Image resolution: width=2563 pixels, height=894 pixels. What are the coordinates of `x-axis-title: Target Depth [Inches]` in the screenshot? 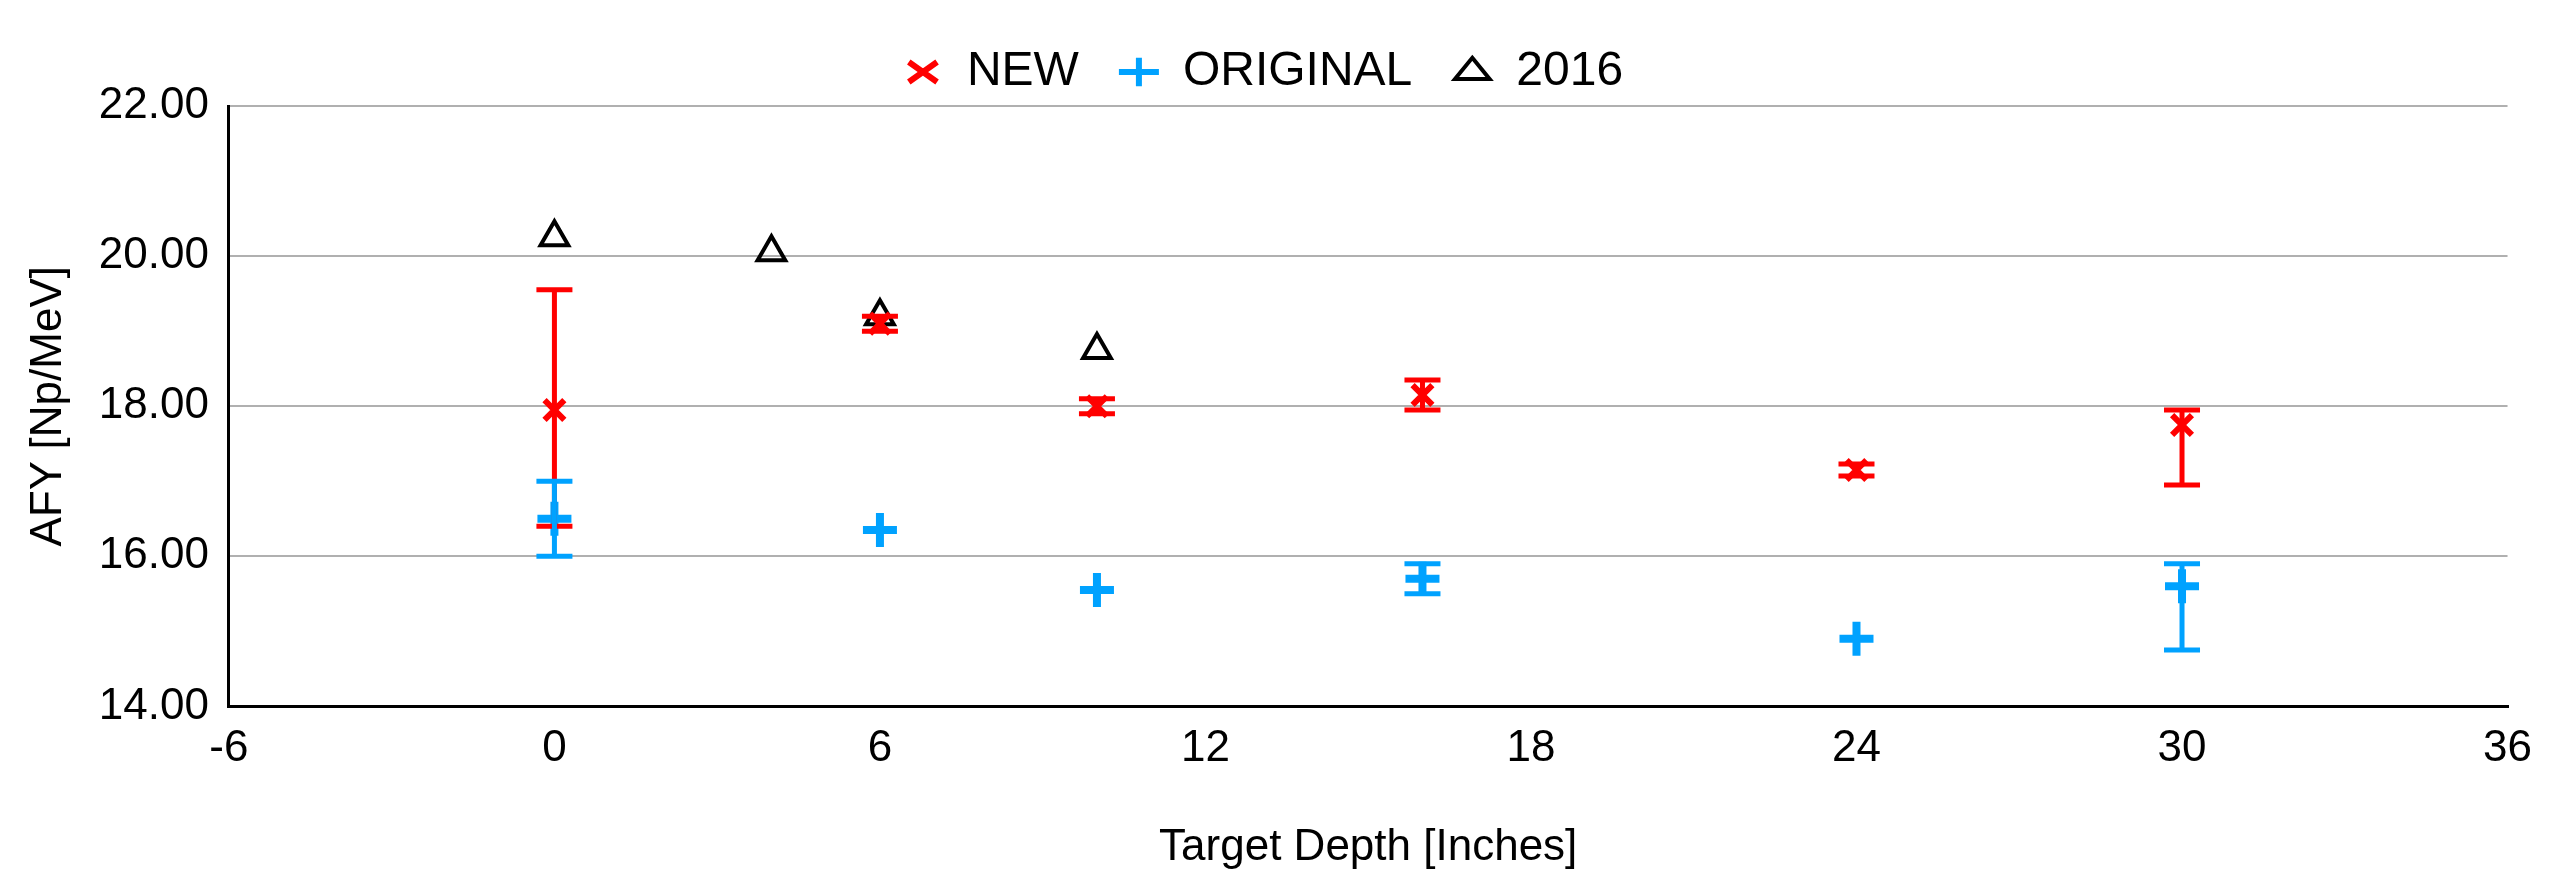 It's located at (1368, 844).